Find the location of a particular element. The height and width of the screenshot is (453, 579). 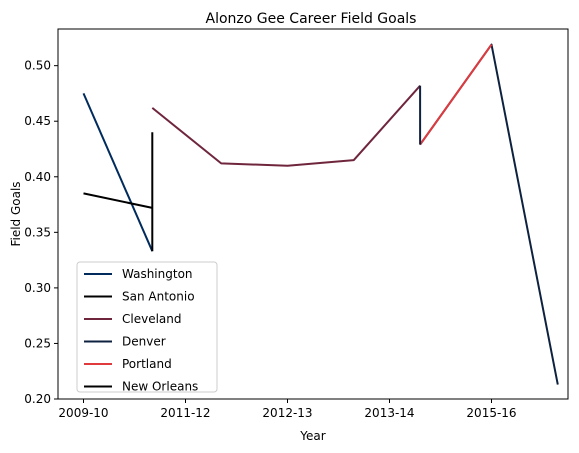

legend-box is located at coordinates (147, 327).